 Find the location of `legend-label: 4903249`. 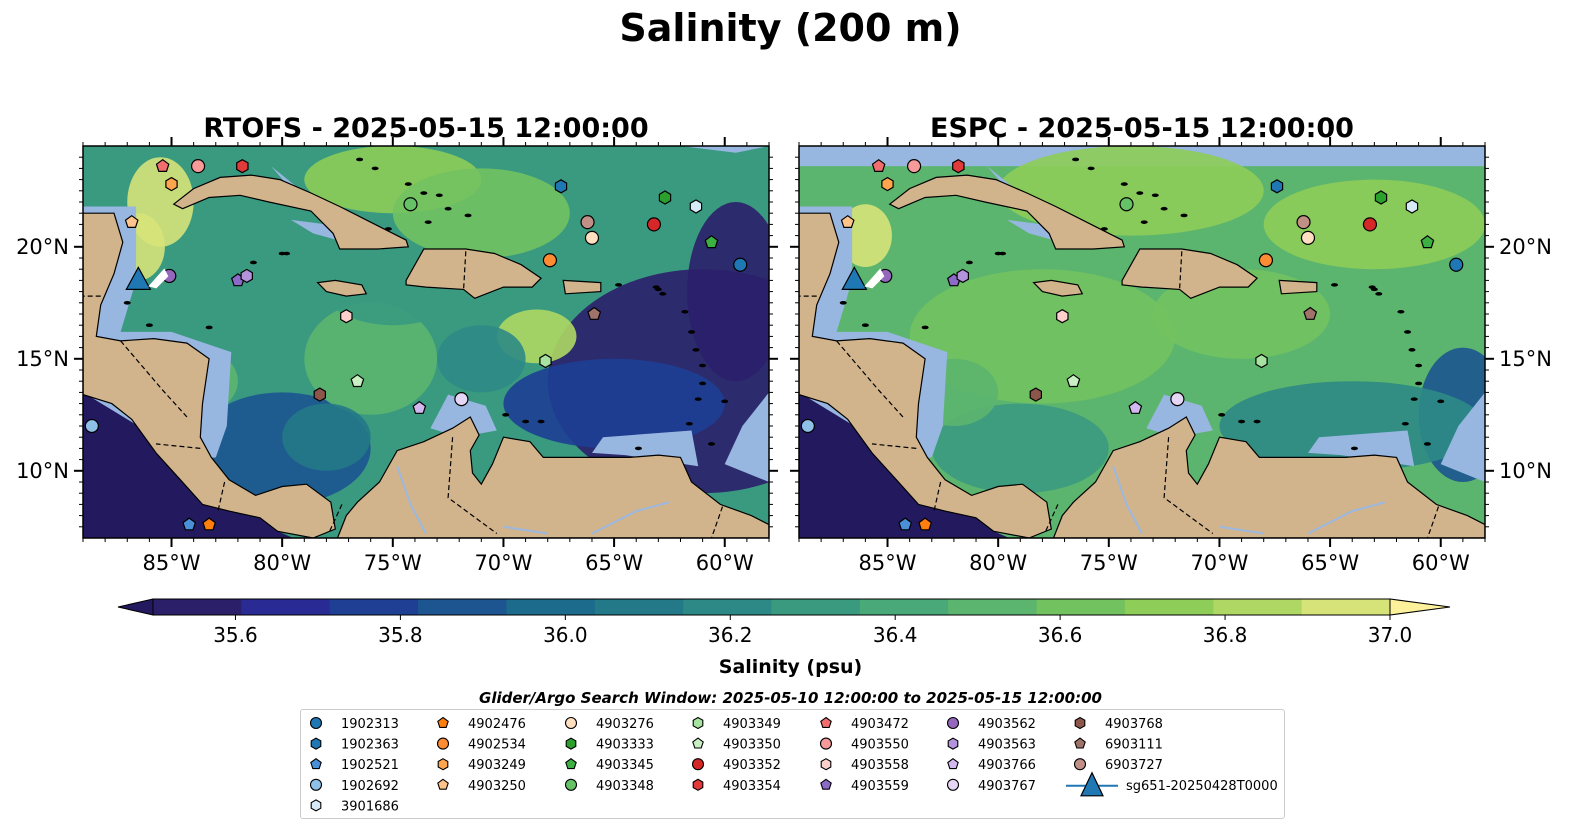

legend-label: 4903249 is located at coordinates (497, 765).